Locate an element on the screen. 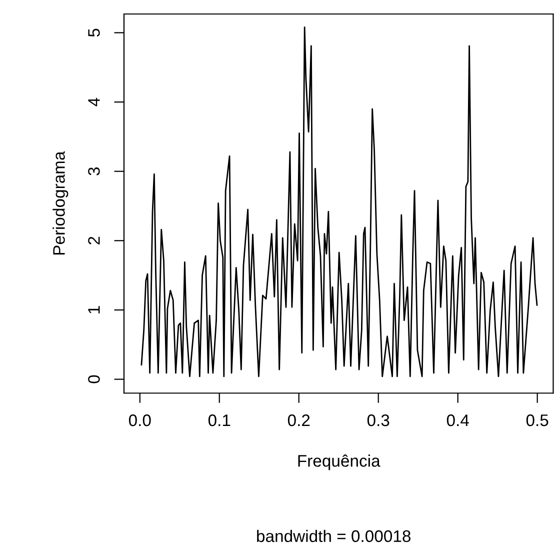 The height and width of the screenshot is (560, 556). x-tick-label: 0.3 is located at coordinates (378, 420).